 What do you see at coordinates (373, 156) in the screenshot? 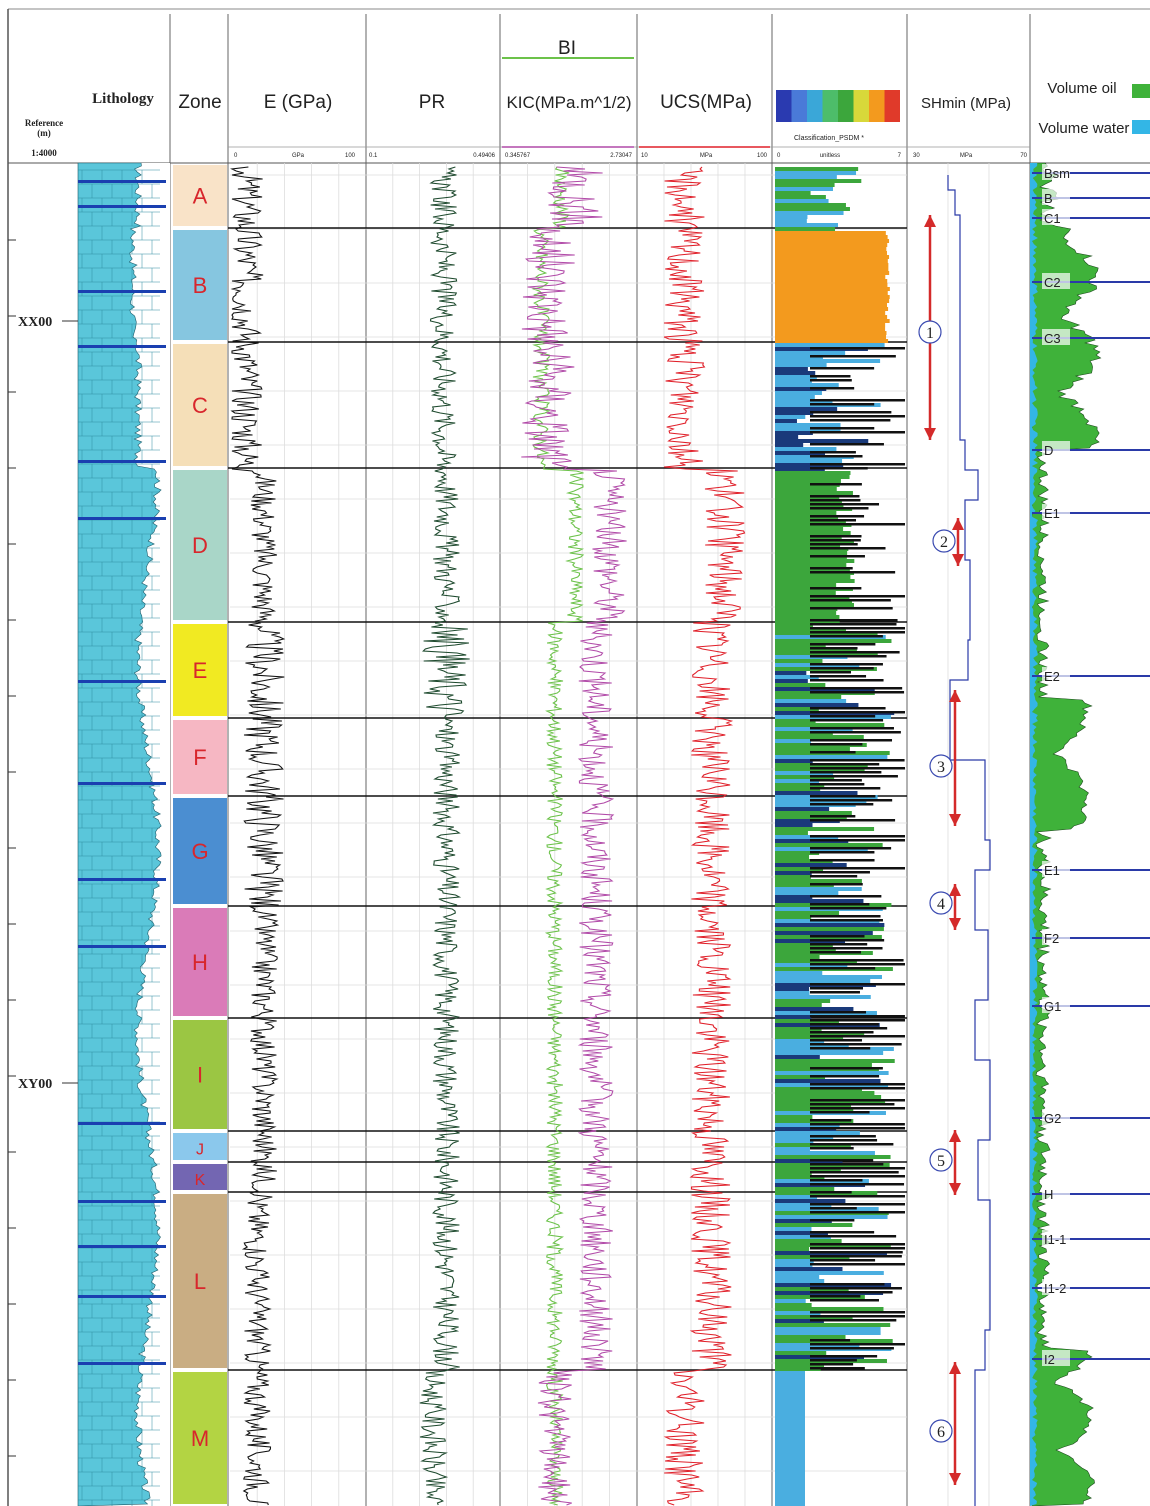
I see `pr-scale-min: 0.1` at bounding box center [373, 156].